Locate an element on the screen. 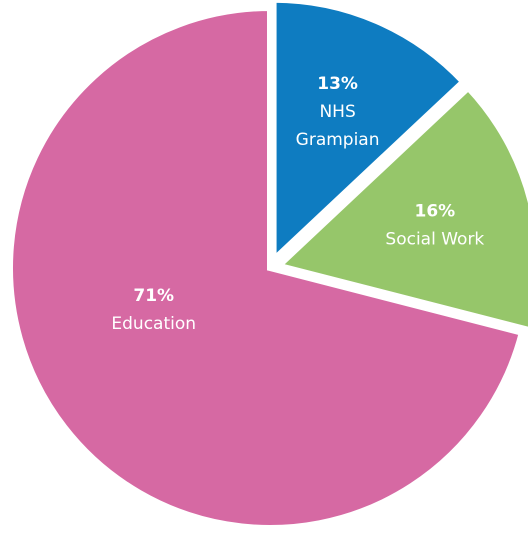 The height and width of the screenshot is (535, 528). slice-percent-label: 13% is located at coordinates (337, 84).